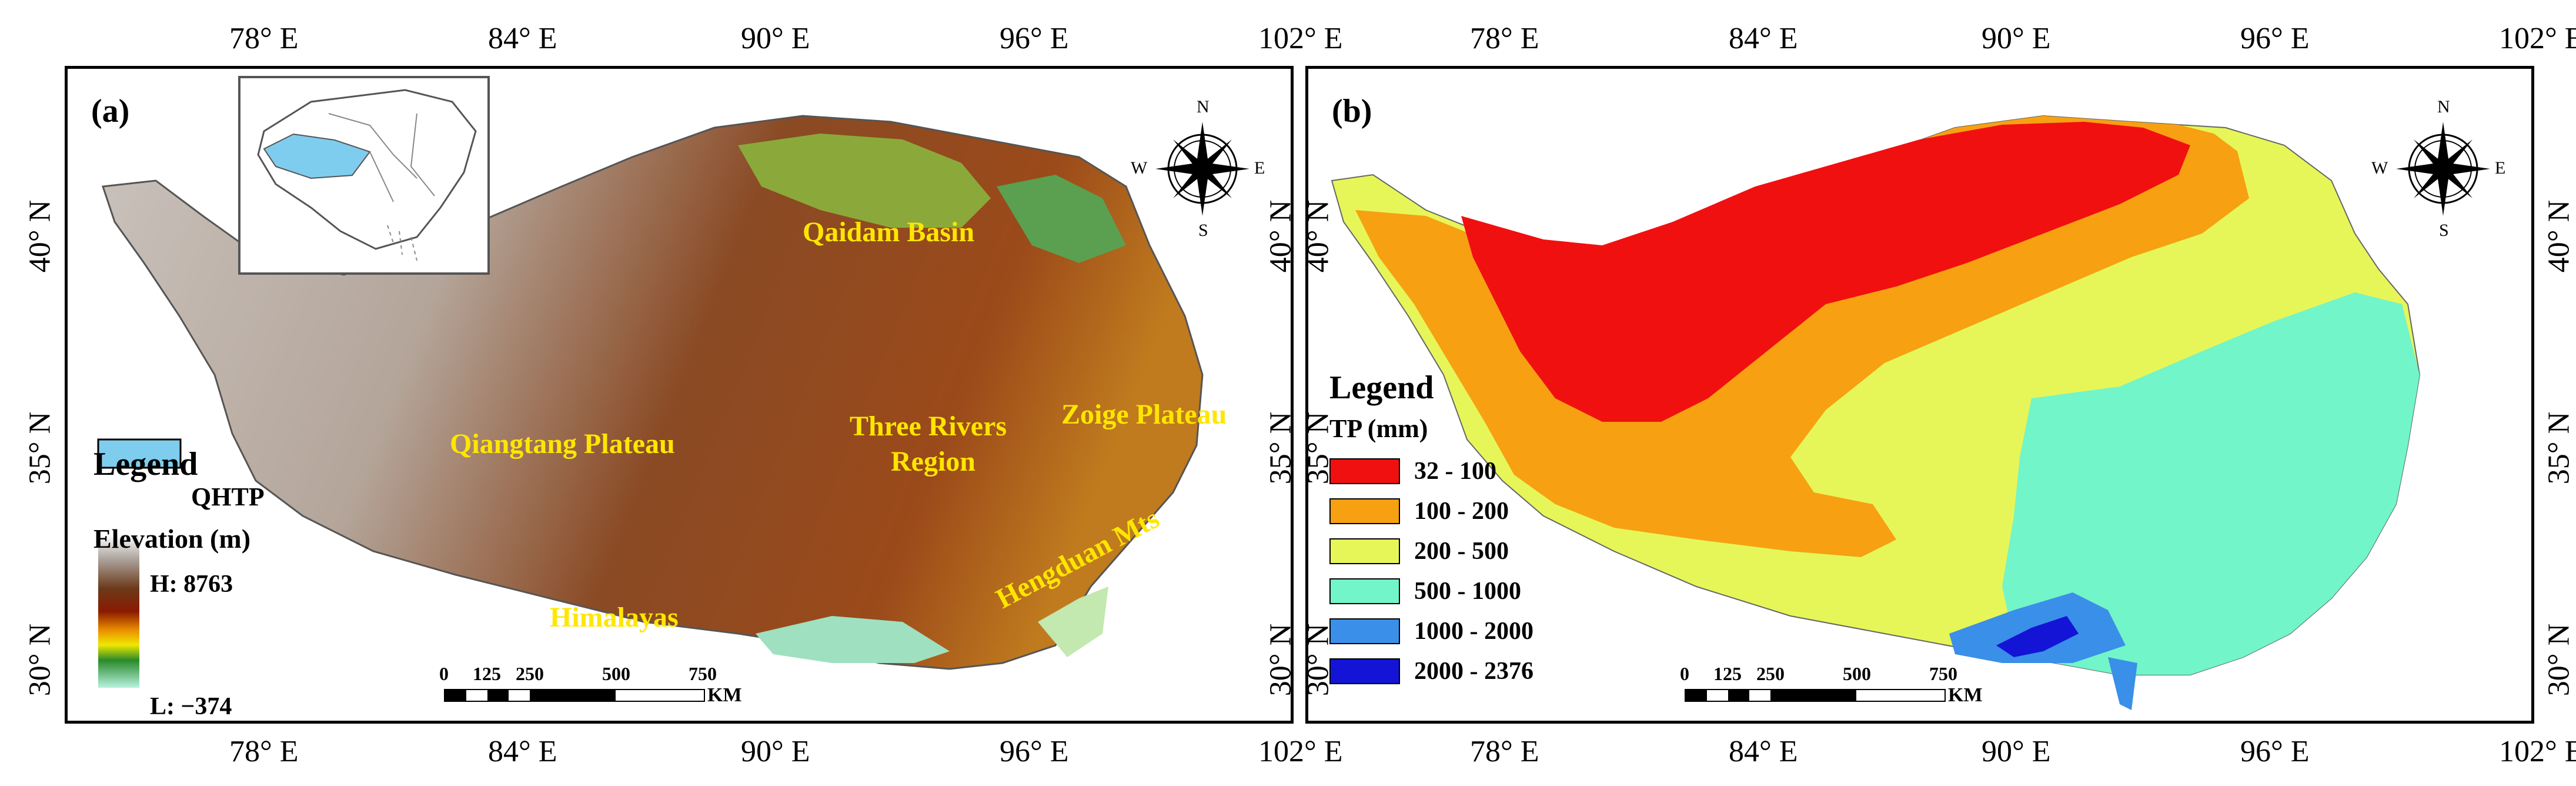  I want to click on qaidam-basin-shape, so click(864, 181).